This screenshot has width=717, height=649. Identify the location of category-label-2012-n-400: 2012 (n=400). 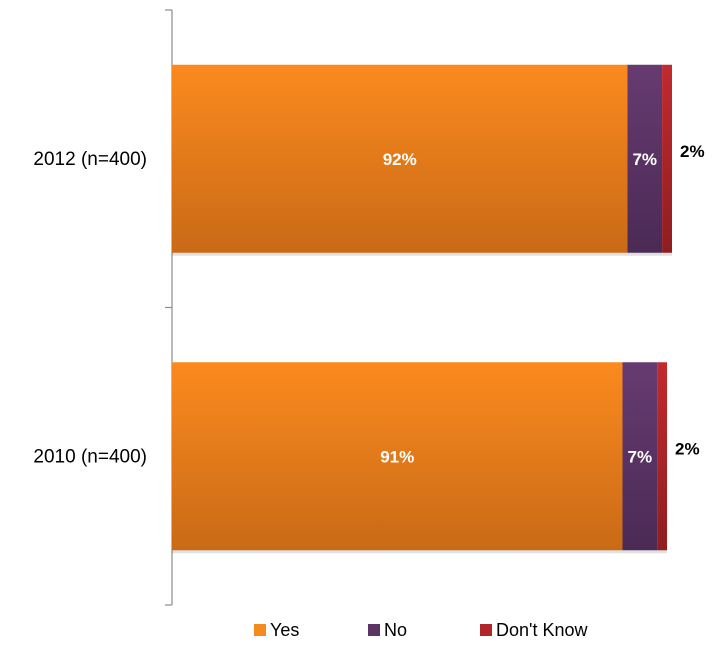
(90, 159).